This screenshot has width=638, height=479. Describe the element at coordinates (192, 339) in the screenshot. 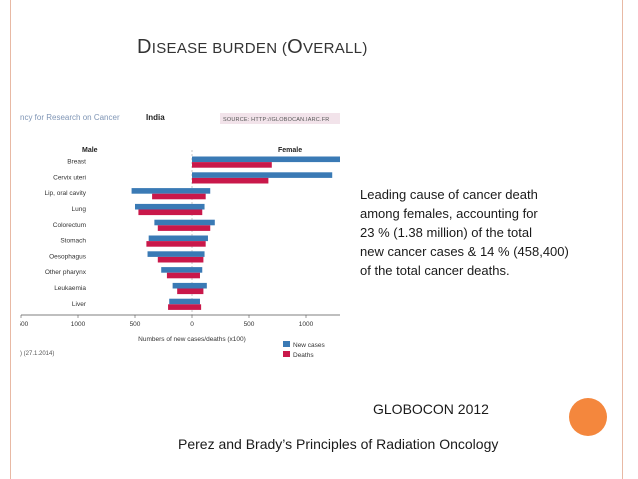

I see `x-axis-label: Numbers of new cases/deaths (x100)` at that location.